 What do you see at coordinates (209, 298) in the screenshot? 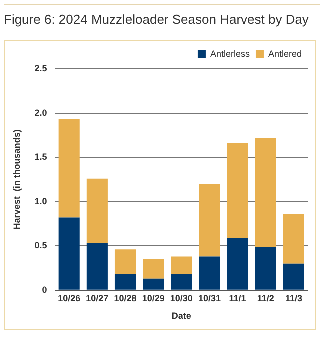
I see `x-tick-label: 10/31` at bounding box center [209, 298].